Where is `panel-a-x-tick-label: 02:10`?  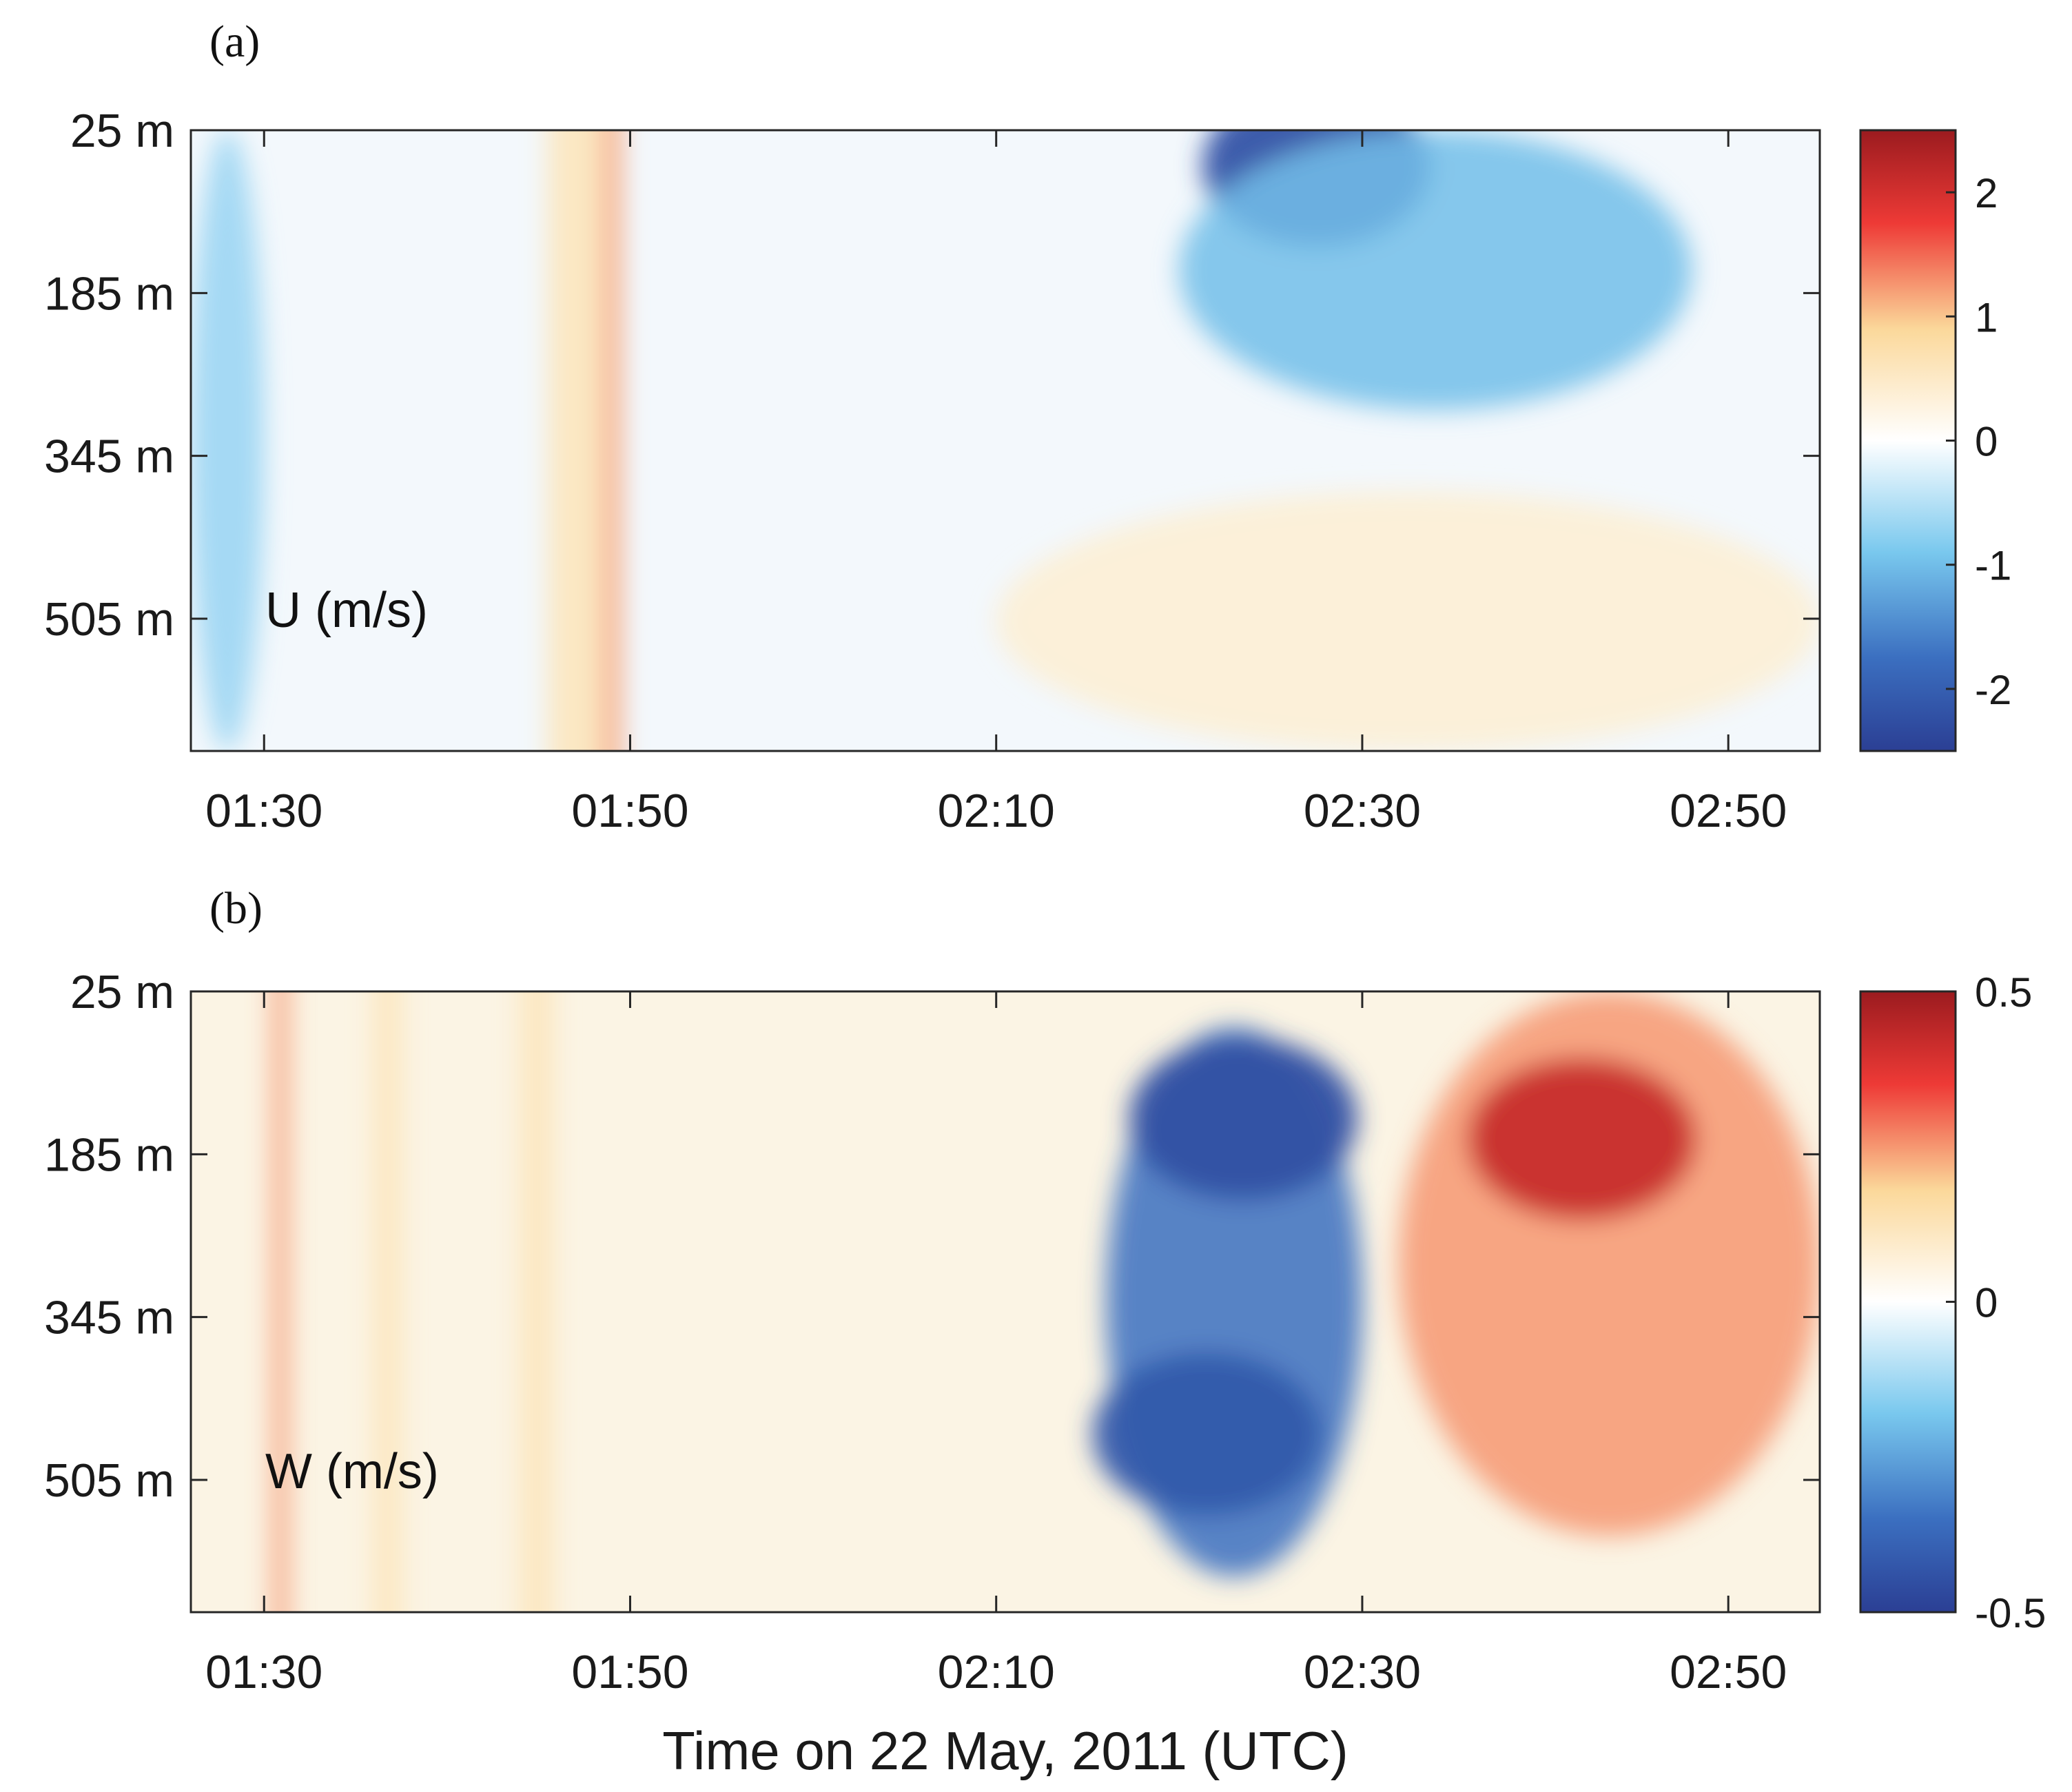
panel-a-x-tick-label: 02:10 is located at coordinates (996, 811).